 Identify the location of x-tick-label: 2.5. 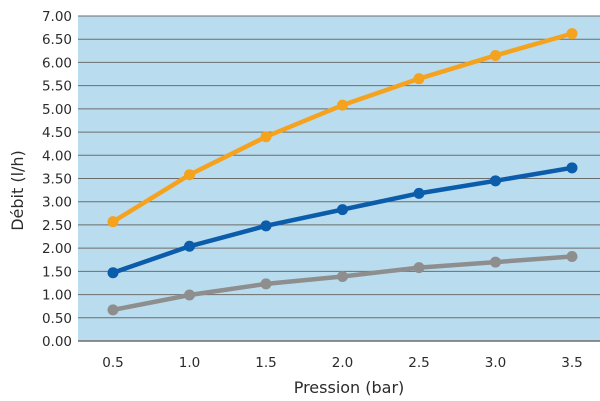
(418, 363).